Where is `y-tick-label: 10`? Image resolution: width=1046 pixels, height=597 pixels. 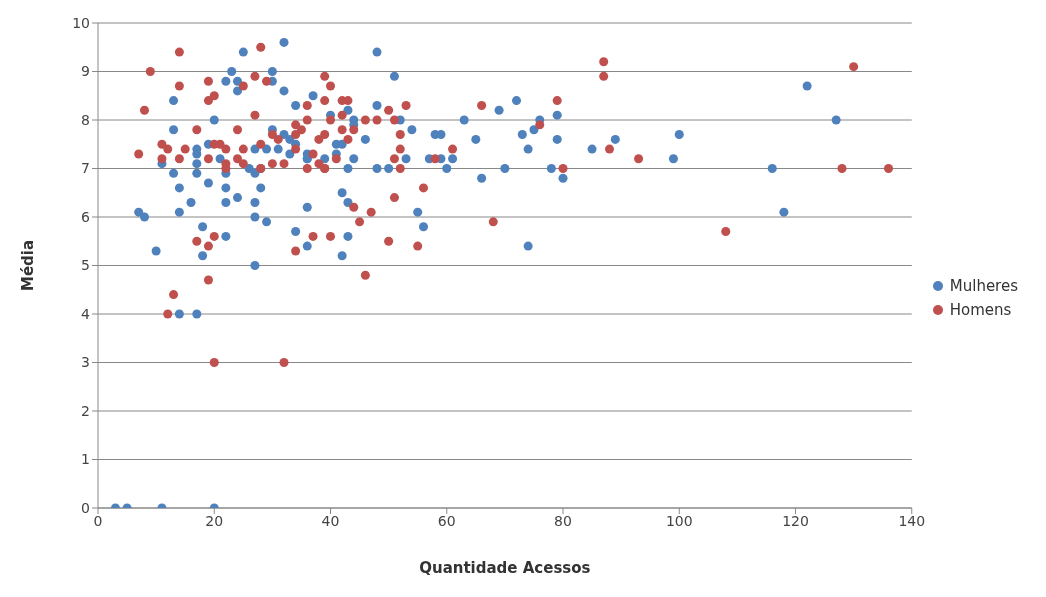
y-tick-label: 10 is located at coordinates (81, 22).